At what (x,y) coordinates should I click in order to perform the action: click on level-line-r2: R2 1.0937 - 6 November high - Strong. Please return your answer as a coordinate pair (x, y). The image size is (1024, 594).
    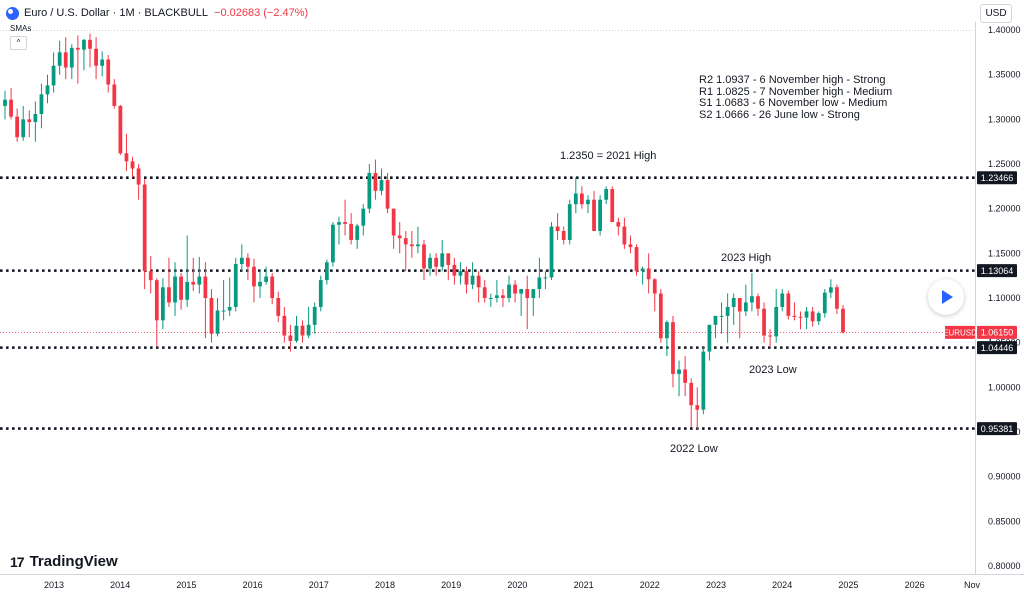
    Looking at the image, I should click on (792, 80).